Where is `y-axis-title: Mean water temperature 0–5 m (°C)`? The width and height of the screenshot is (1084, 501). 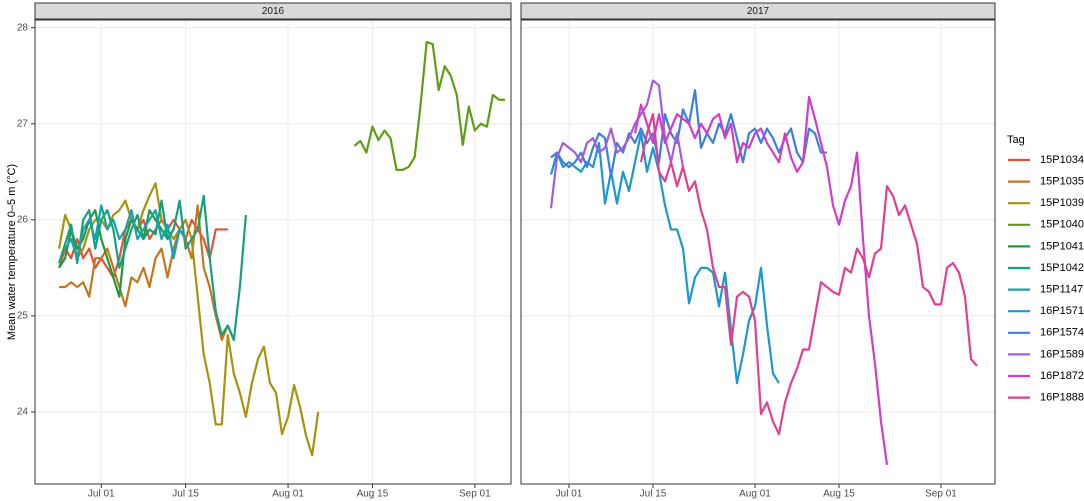 y-axis-title: Mean water temperature 0–5 m (°C) is located at coordinates (12, 252).